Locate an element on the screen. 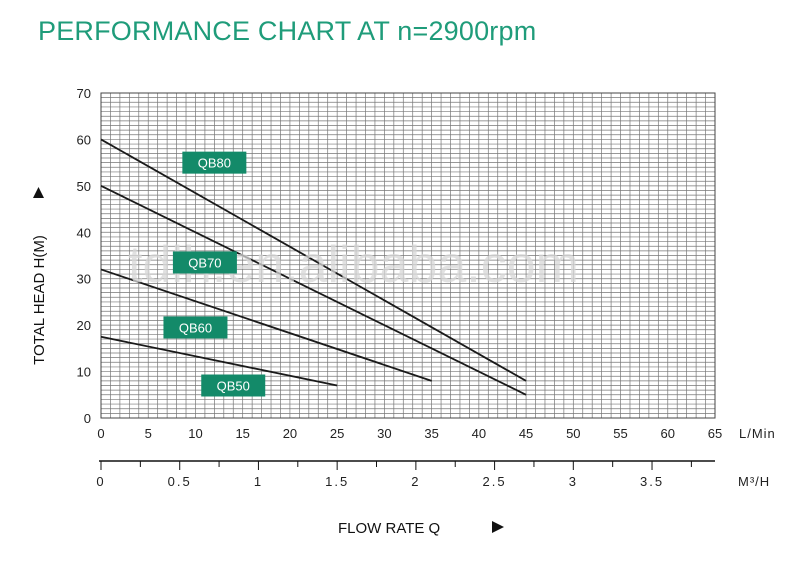 This screenshot has width=800, height=564. x-tick-label: 5 is located at coordinates (148, 433).